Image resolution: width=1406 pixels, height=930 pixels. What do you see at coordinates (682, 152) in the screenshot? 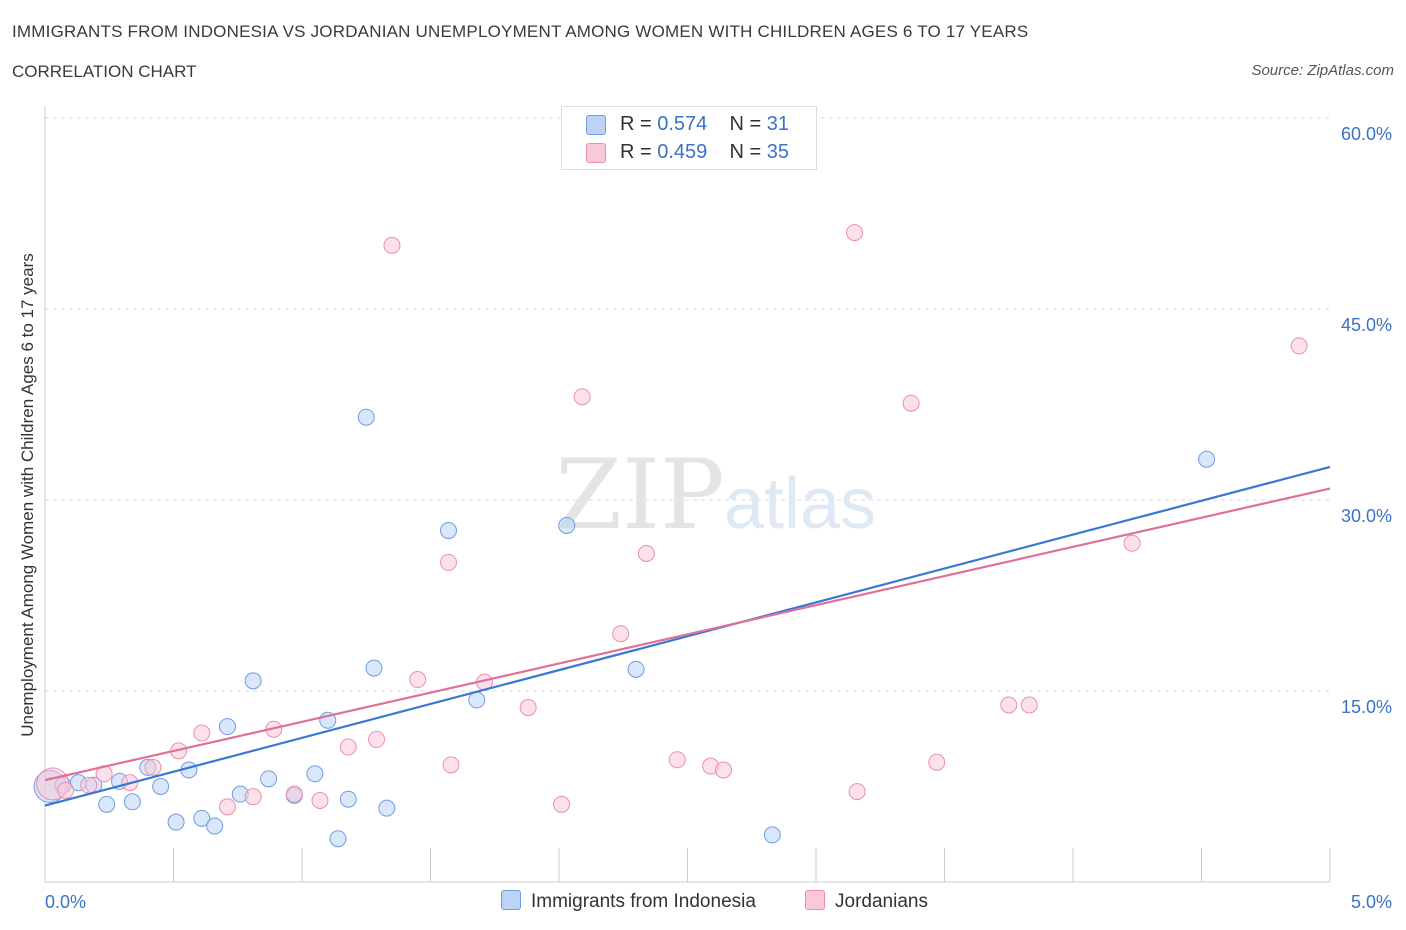
I see `legend-r-value-jordanians: 0.459` at bounding box center [682, 152].